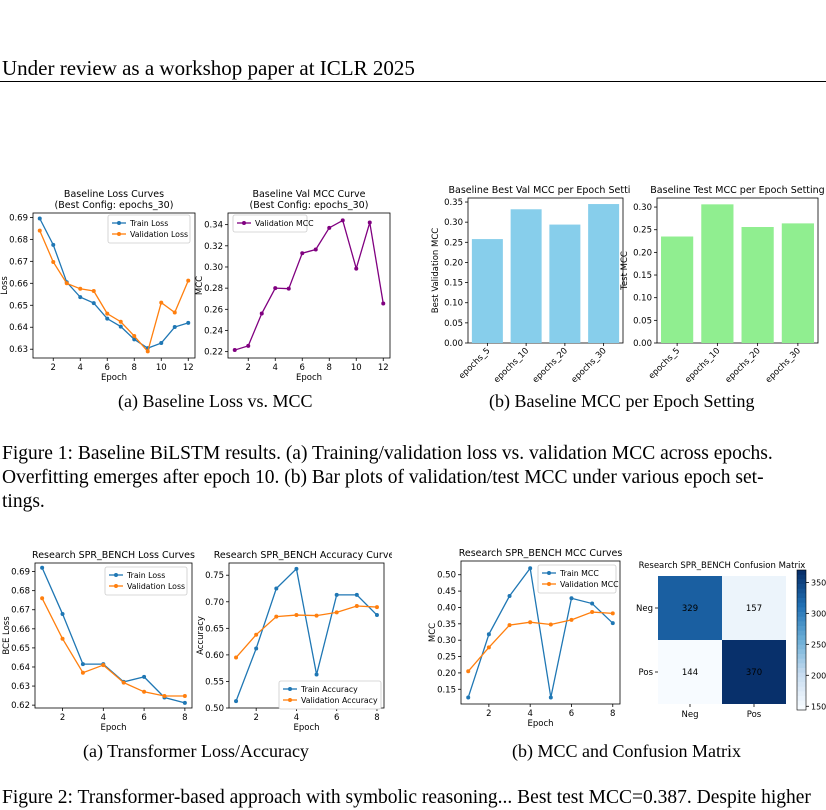 The width and height of the screenshot is (826, 810). I want to click on y-tick-label: 0.60, so click(214, 656).